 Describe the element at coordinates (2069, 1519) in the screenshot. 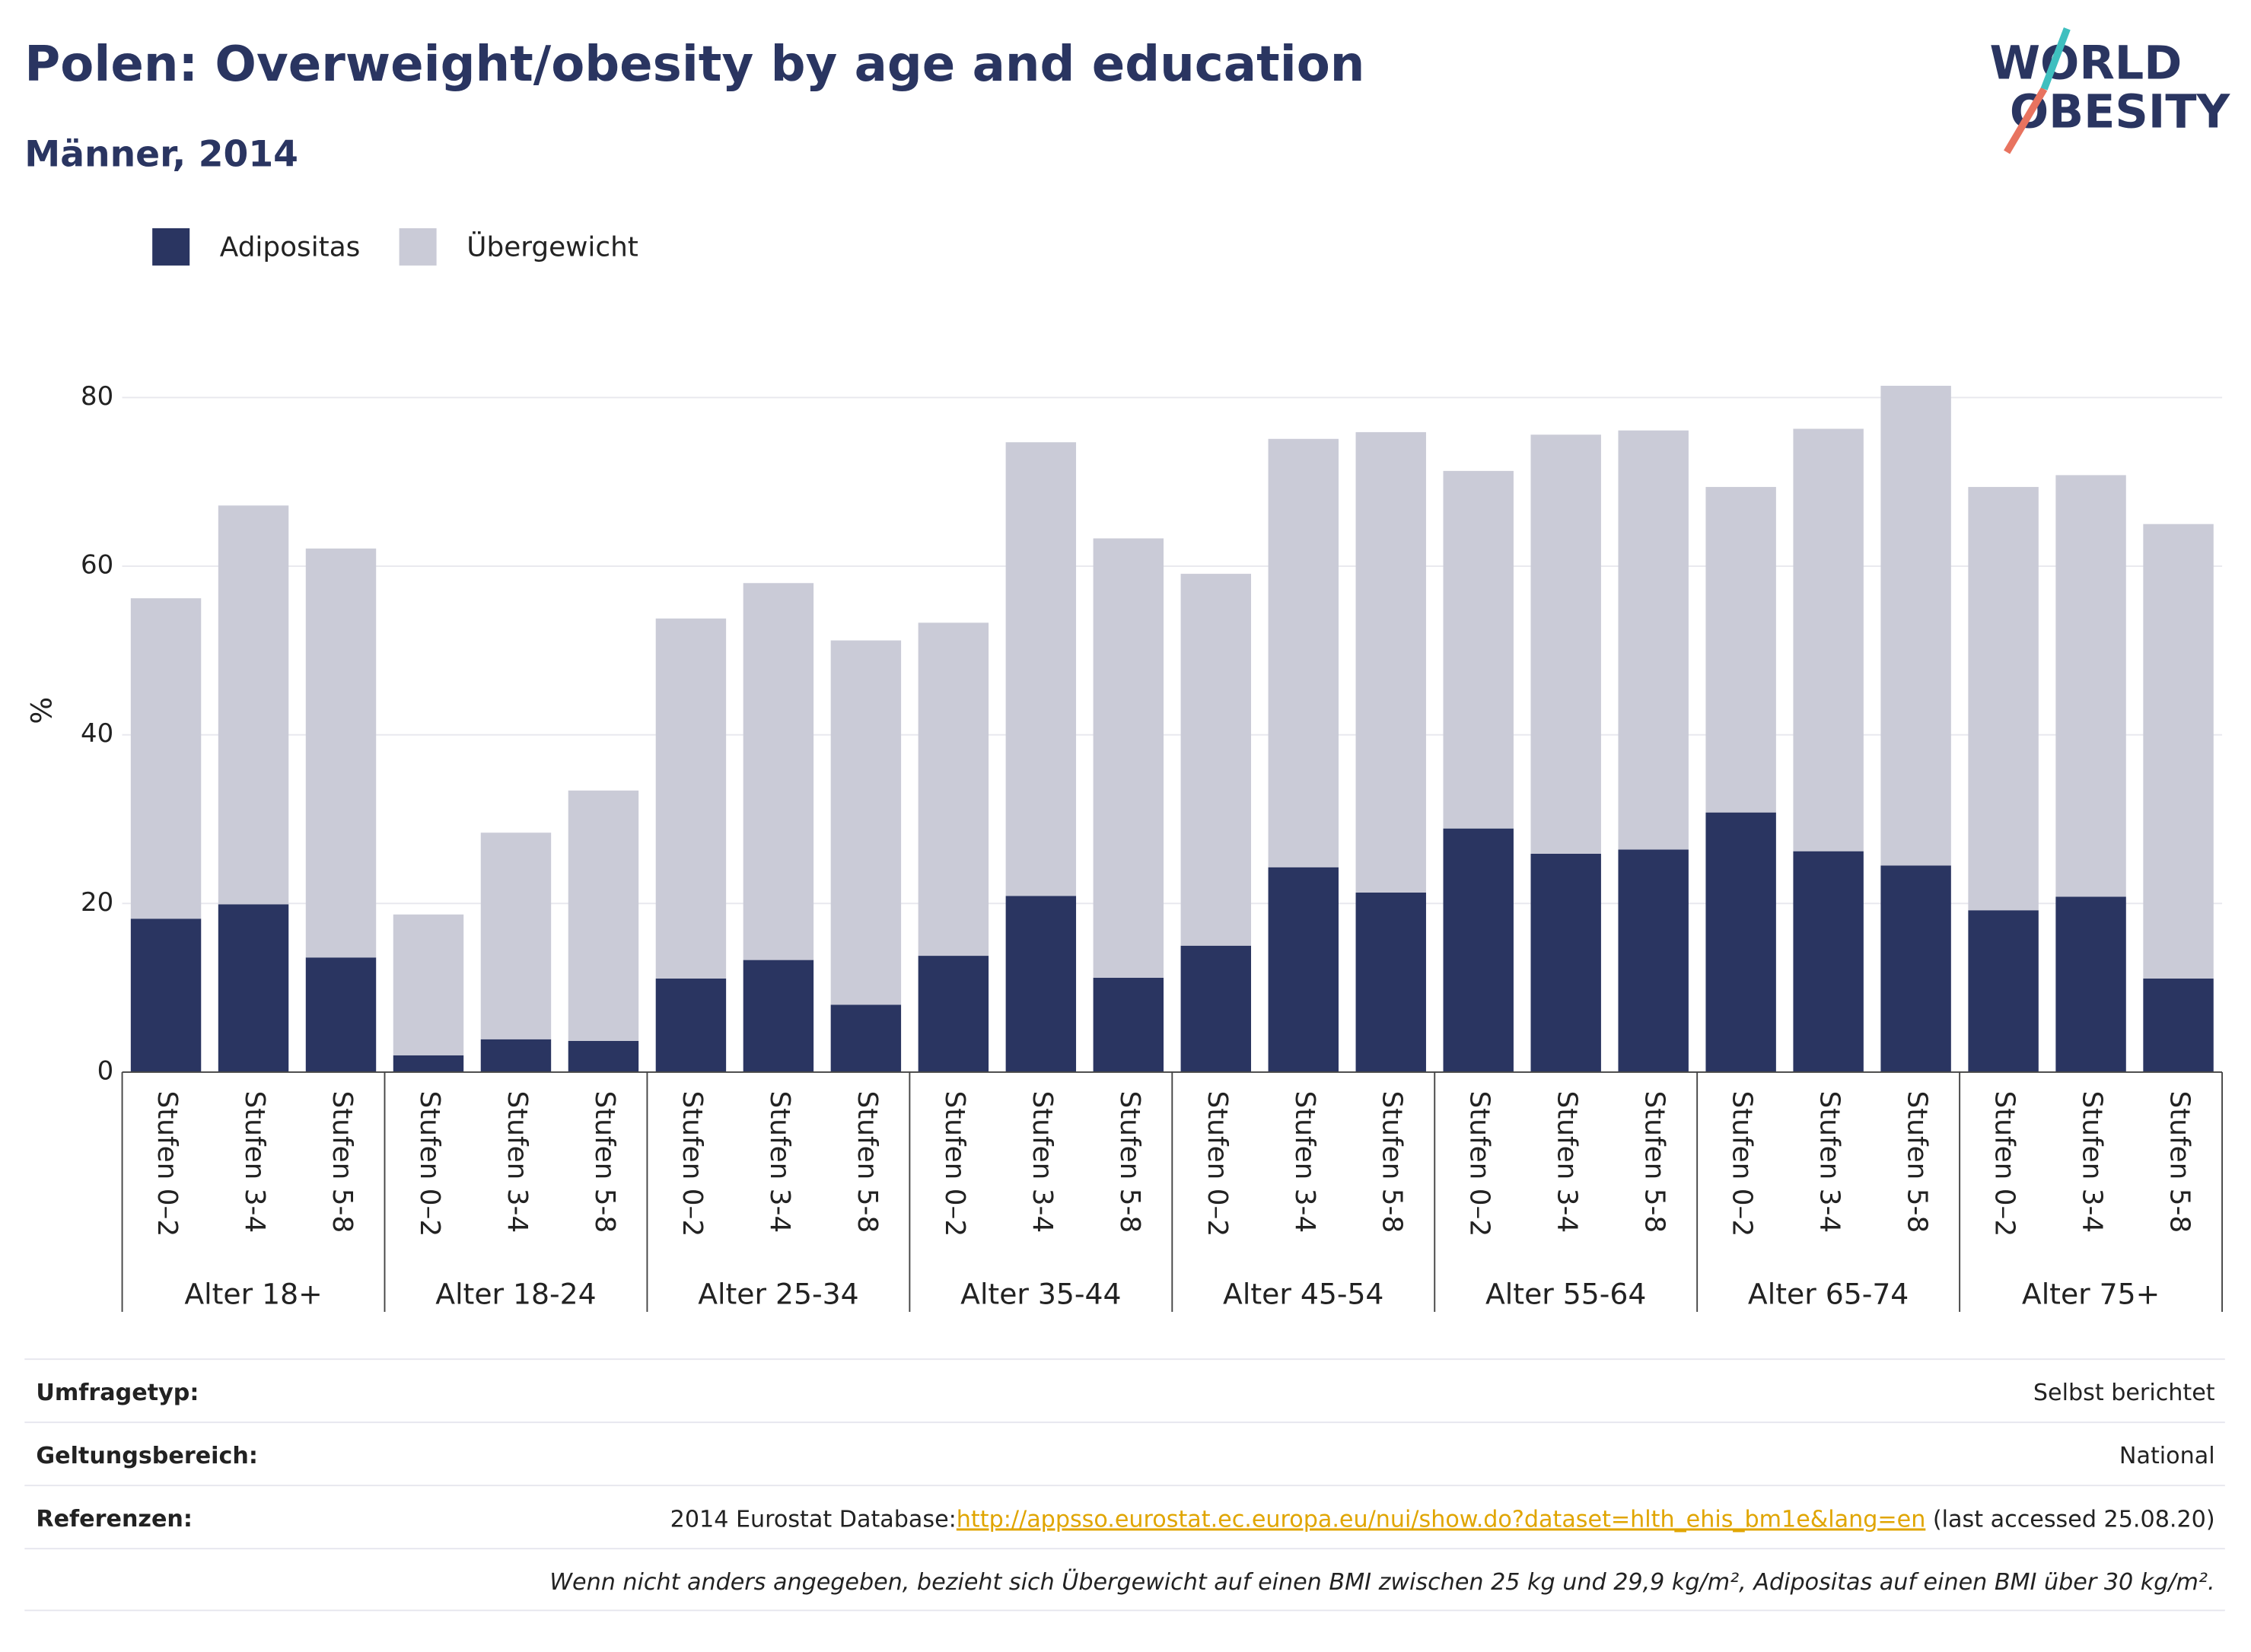

I see `footer-value: (last accessed 25.08.20)` at that location.